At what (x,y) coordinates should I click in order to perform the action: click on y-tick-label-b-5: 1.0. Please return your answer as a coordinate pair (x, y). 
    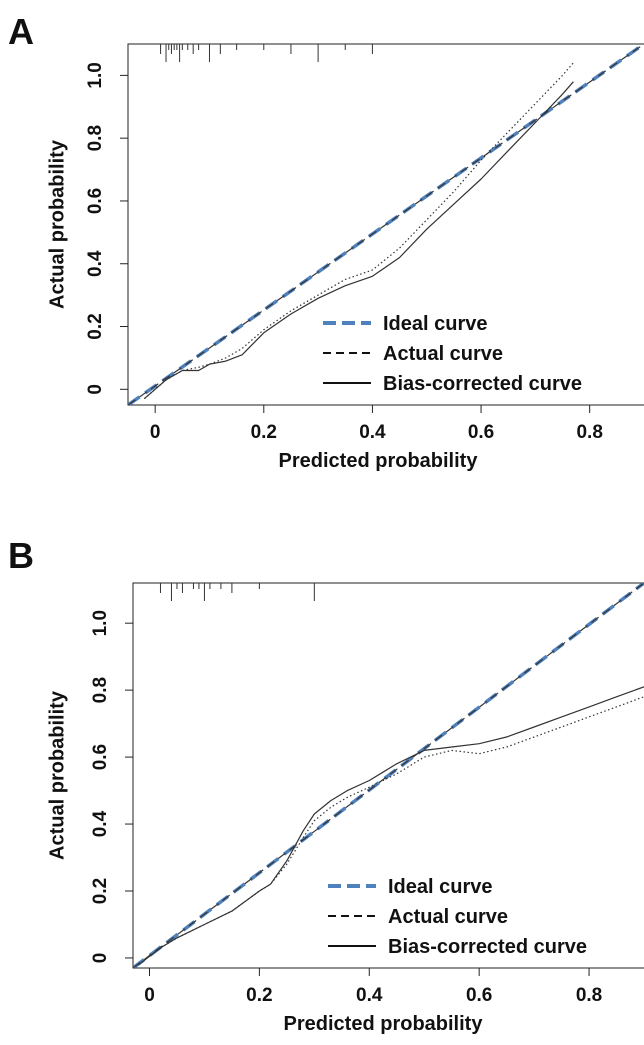
    Looking at the image, I should click on (100, 623).